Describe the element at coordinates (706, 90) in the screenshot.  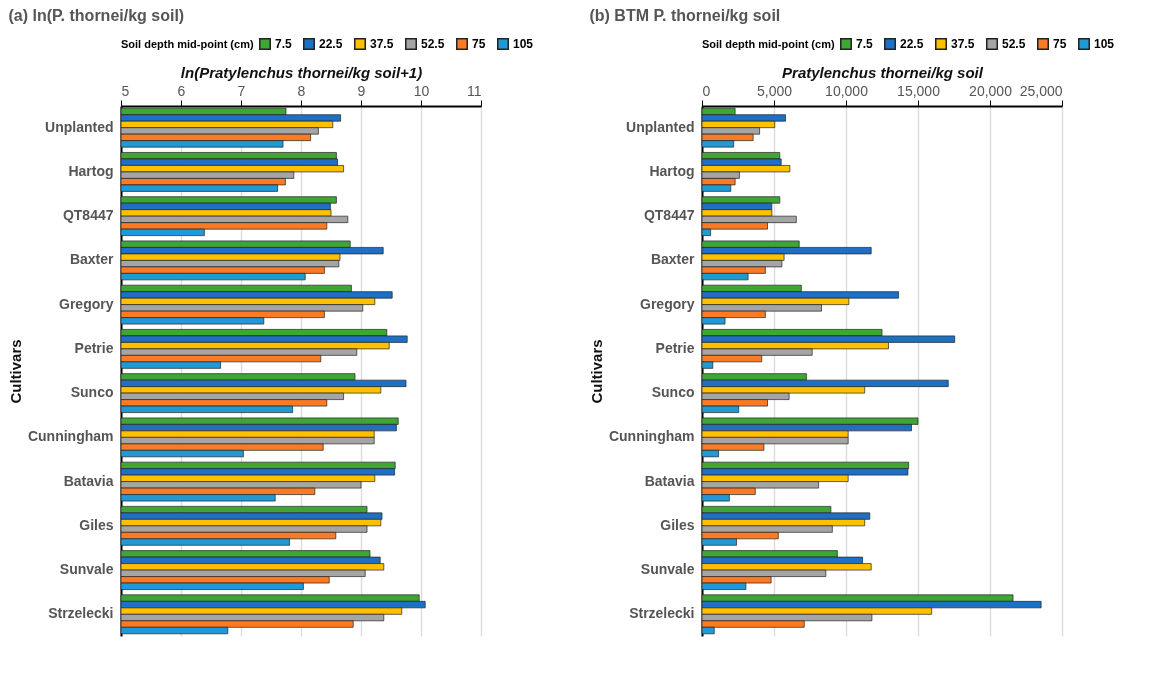
I see `x-tick-label: 0` at that location.